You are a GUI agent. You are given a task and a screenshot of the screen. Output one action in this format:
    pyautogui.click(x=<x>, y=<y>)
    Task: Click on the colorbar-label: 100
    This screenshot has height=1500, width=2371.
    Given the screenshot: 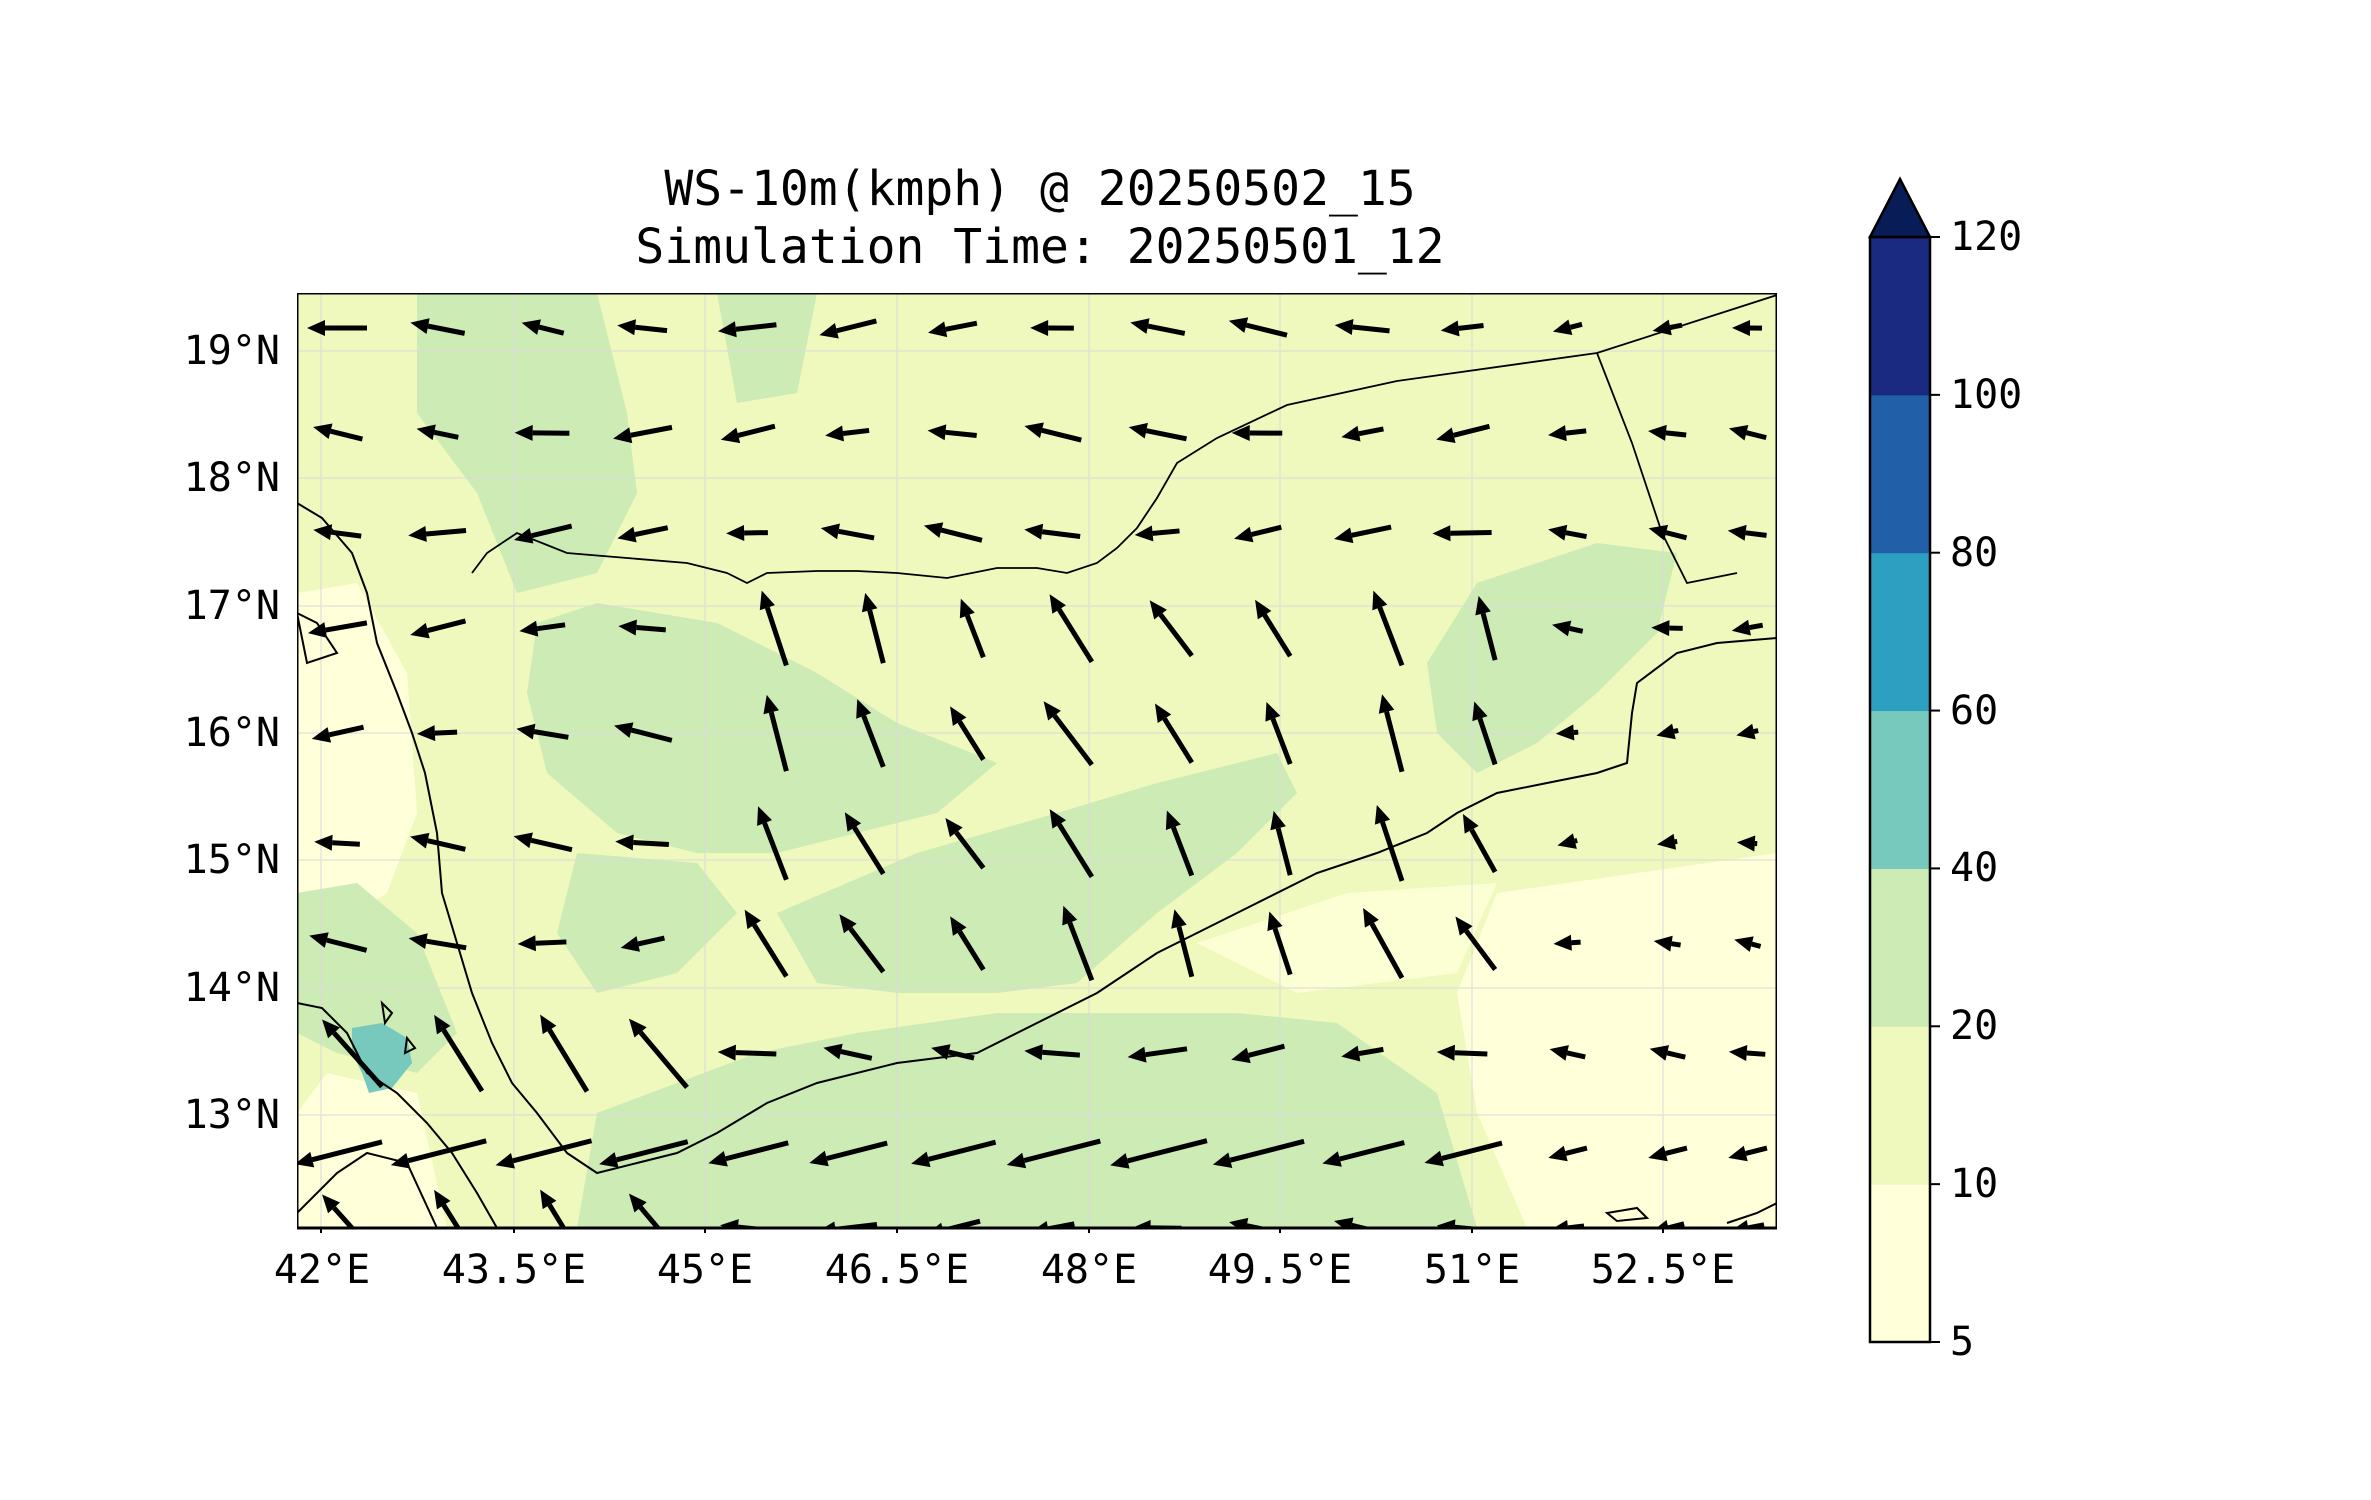 What is the action you would take?
    pyautogui.click(x=1986, y=394)
    